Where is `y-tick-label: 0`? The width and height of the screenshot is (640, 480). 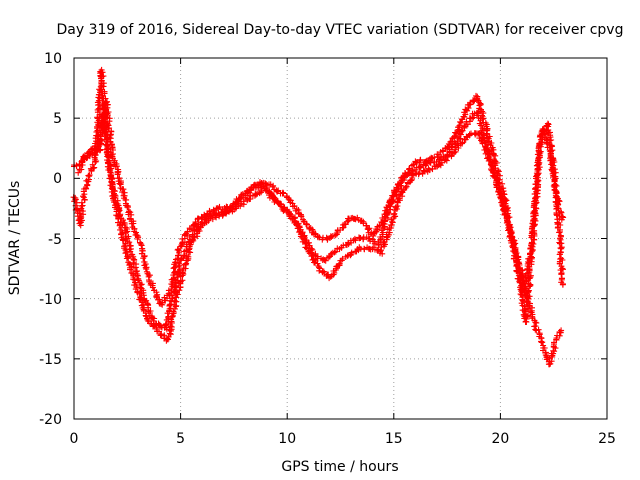
y-tick-label: 0 is located at coordinates (57, 179).